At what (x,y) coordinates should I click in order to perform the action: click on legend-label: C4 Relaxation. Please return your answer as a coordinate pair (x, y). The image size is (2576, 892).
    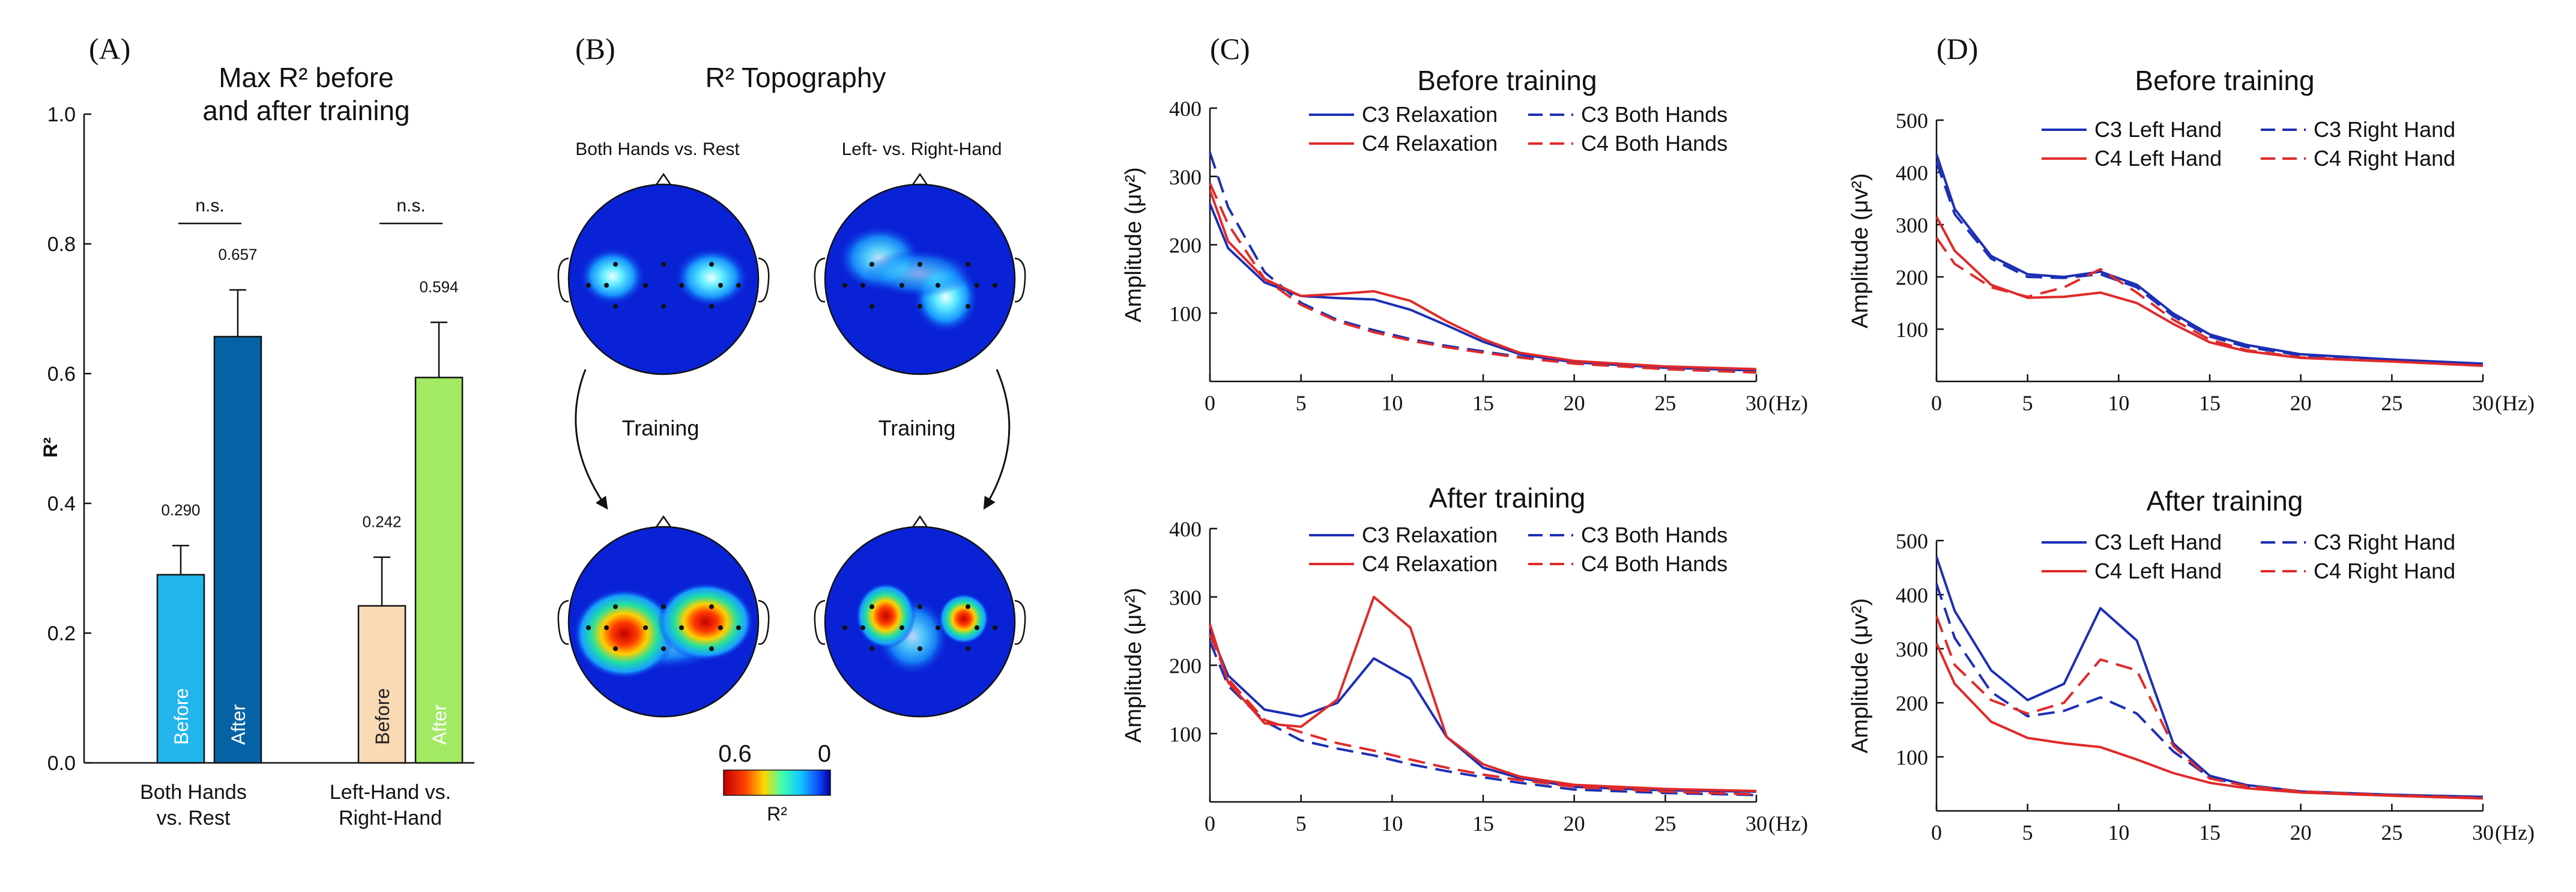
    Looking at the image, I should click on (1430, 563).